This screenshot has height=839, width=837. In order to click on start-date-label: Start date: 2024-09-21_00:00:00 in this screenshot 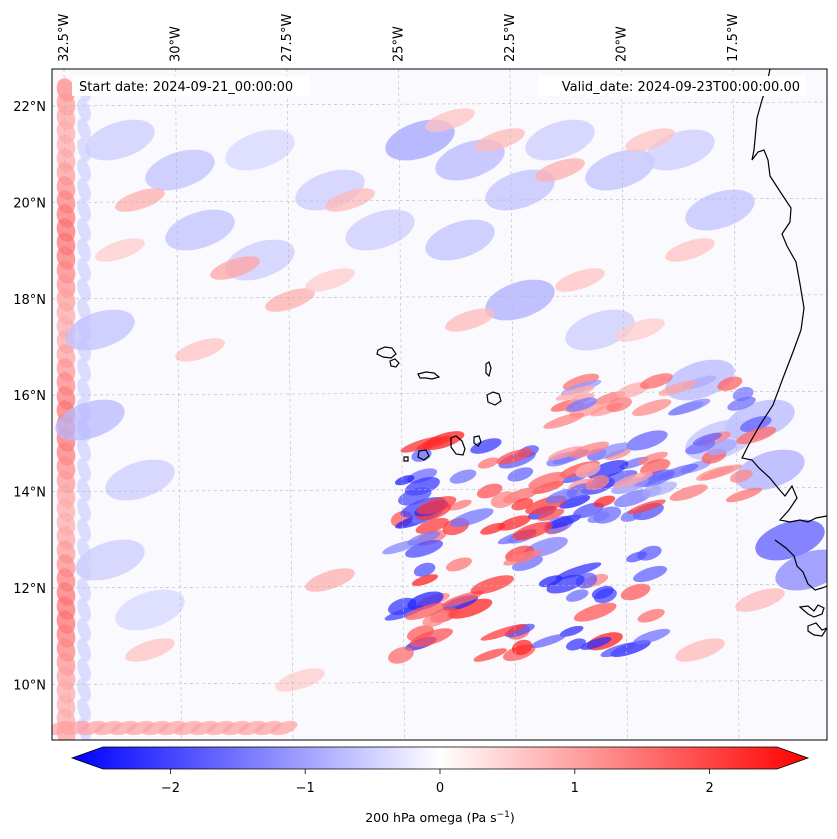, I will do `click(186, 87)`.